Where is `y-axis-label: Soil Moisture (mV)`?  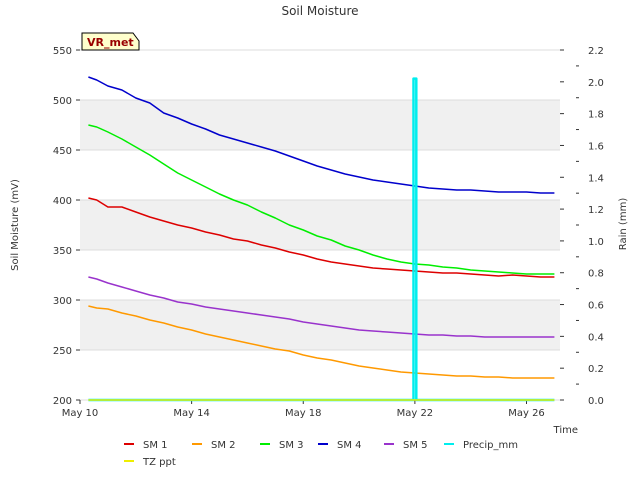
y-axis-label: Soil Moisture (mV) is located at coordinates (15, 225).